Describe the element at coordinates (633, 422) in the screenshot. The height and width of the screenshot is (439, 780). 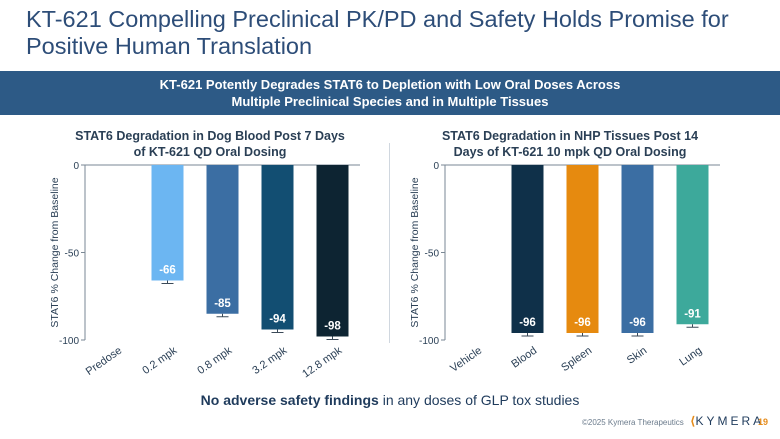
I see `copyright-text: ©2025 Kymera Therapeutics` at that location.